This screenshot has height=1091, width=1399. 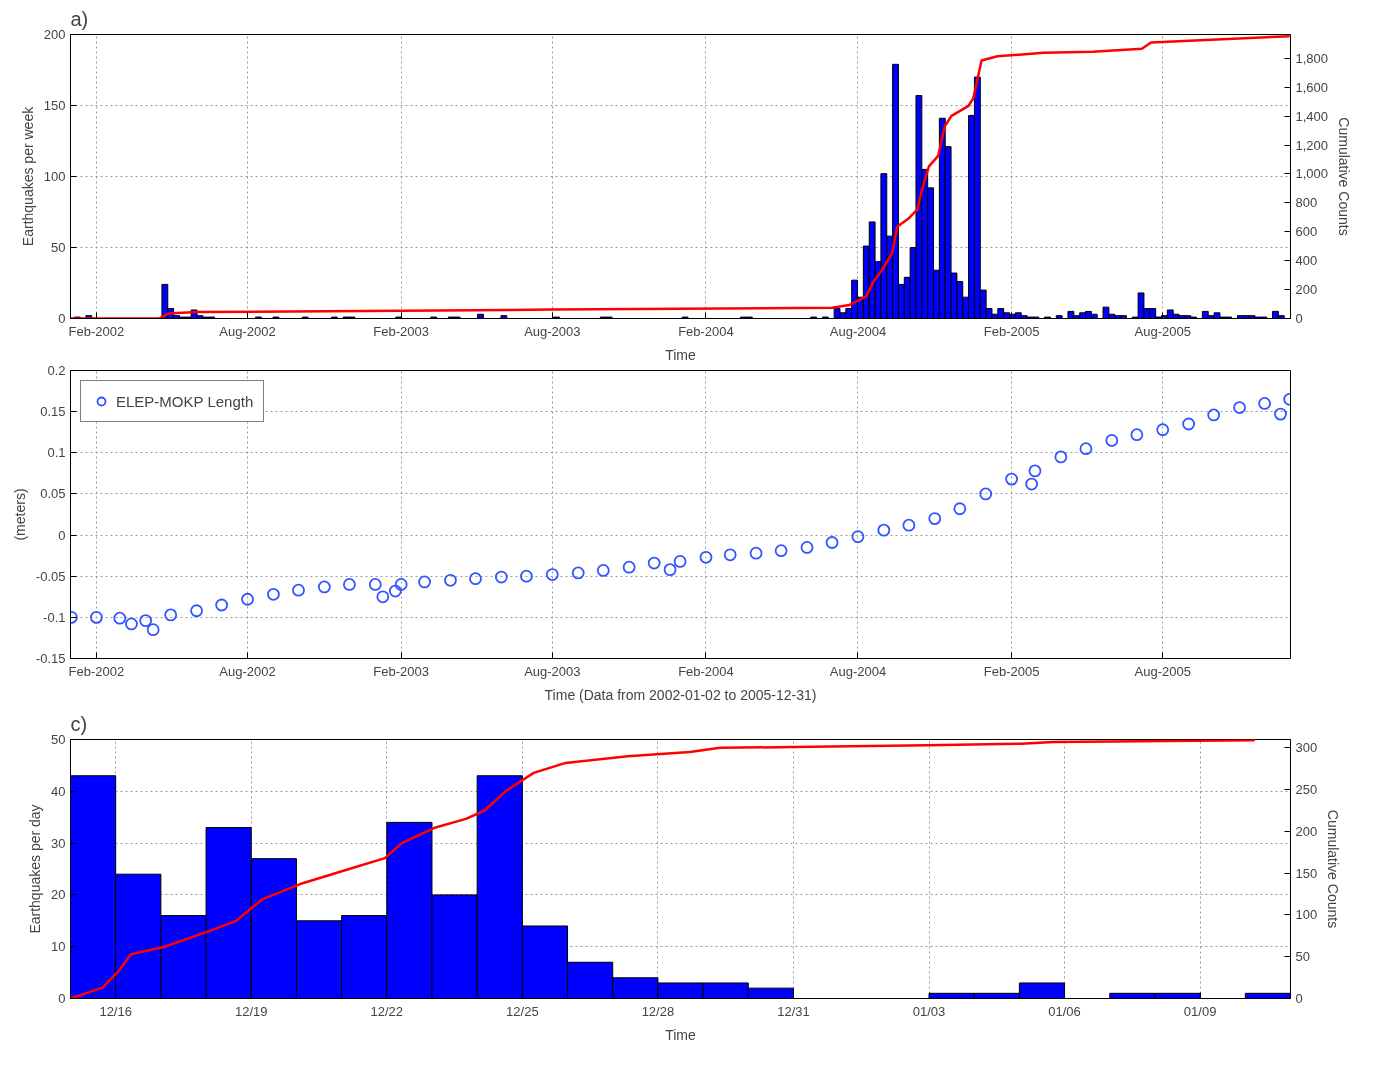 I want to click on y2-tick-label: 600, so click(x=1306, y=232).